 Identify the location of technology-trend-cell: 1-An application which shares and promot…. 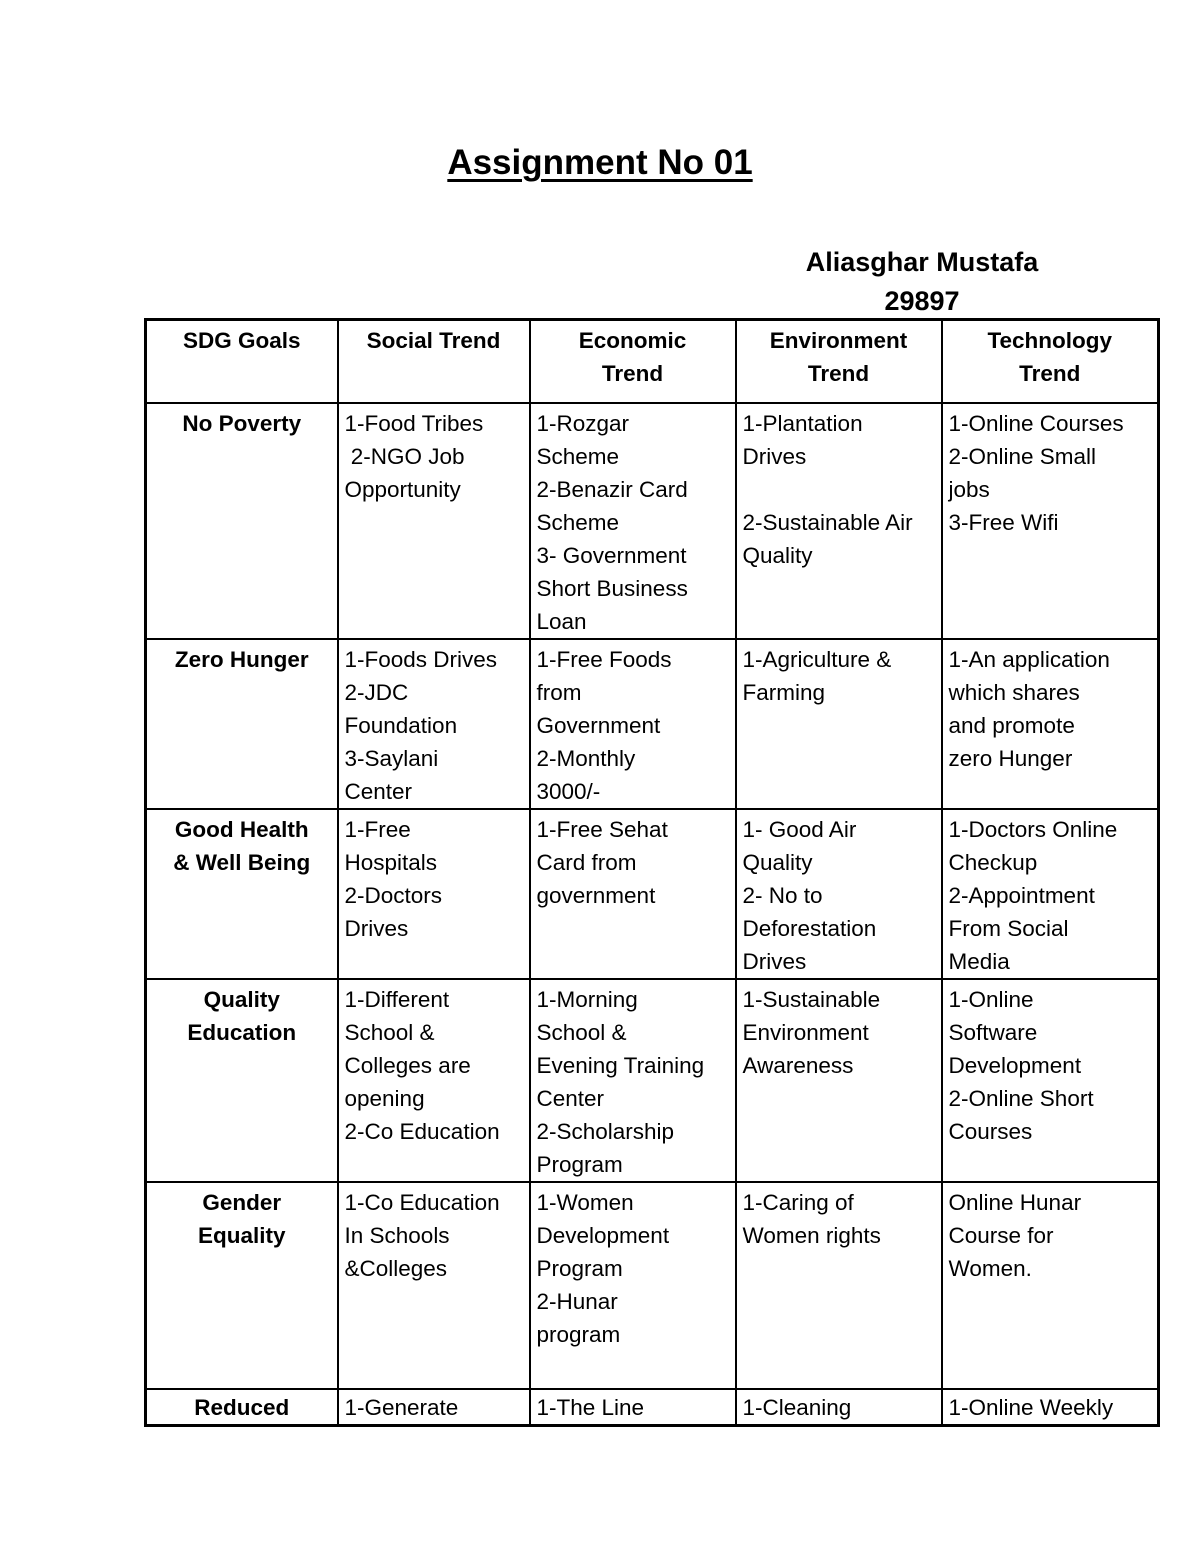
(1050, 724).